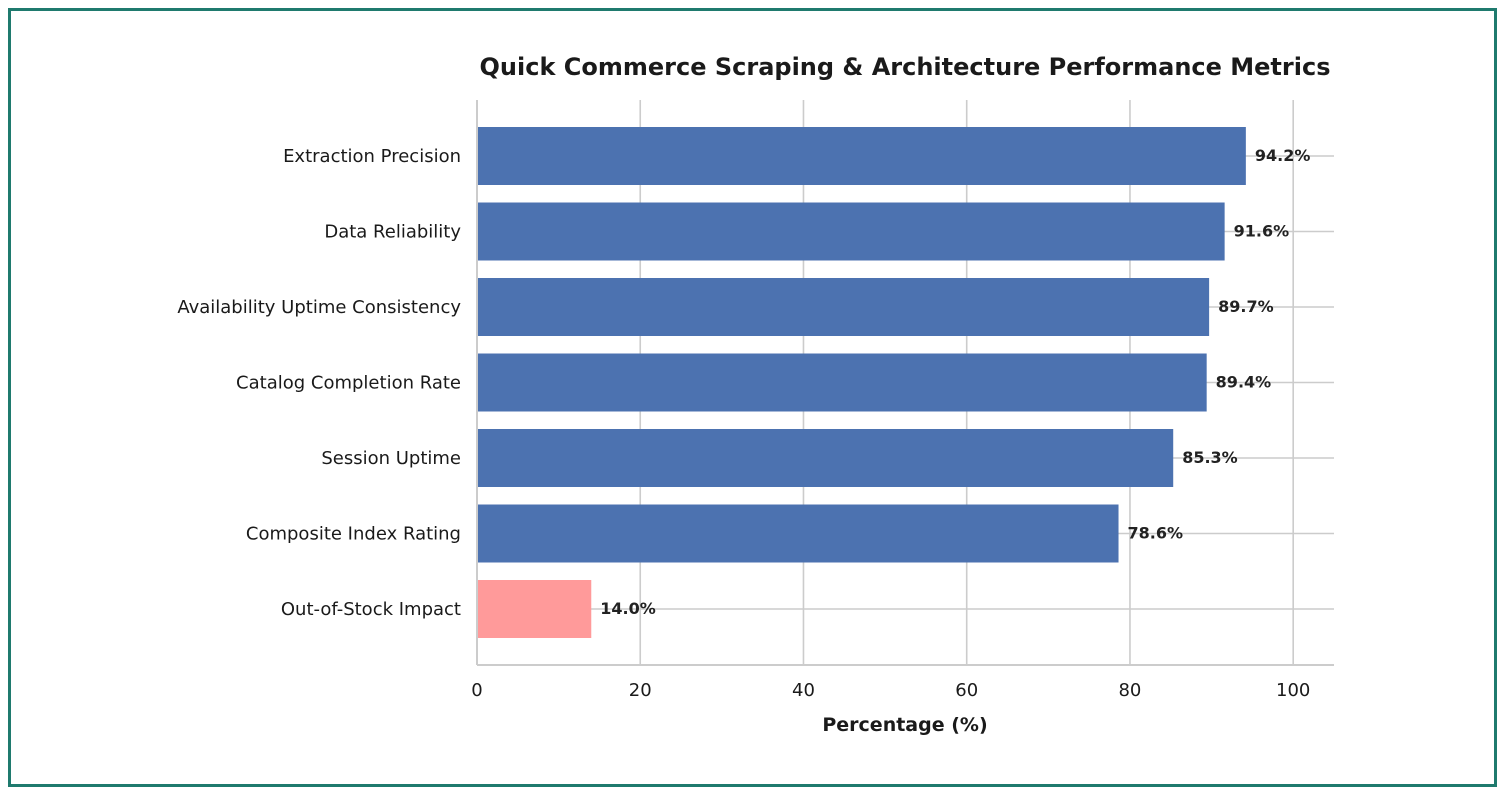 The width and height of the screenshot is (1503, 793). What do you see at coordinates (372, 156) in the screenshot?
I see `category-label: Extraction Precision` at bounding box center [372, 156].